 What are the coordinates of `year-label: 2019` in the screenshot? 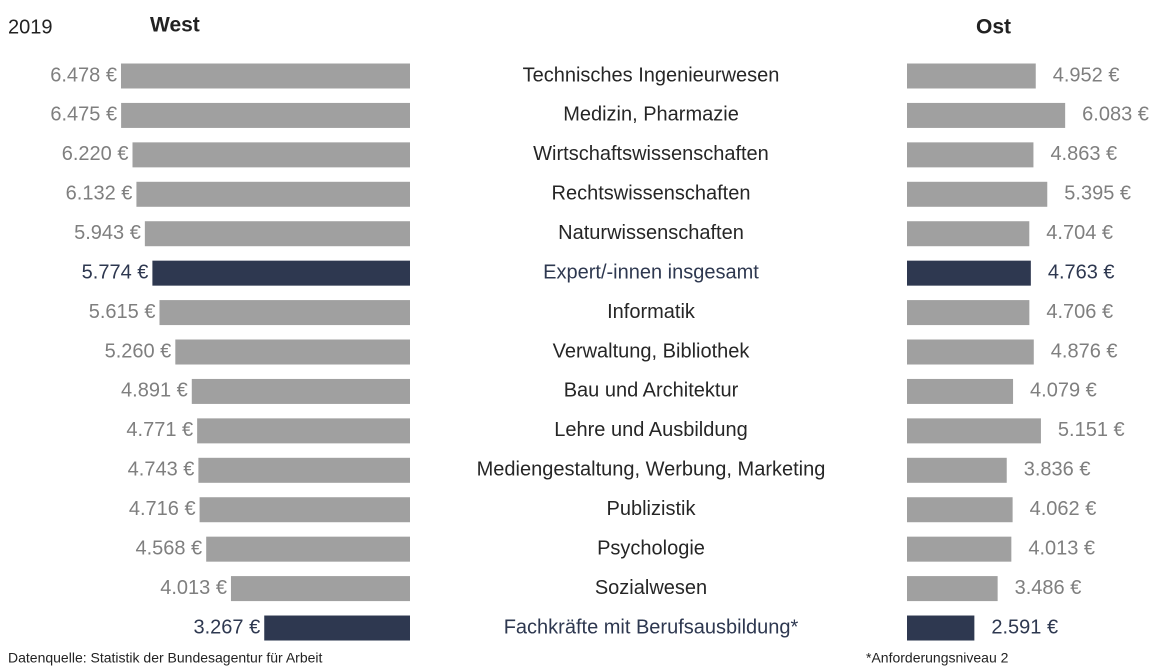 It's located at (30, 27).